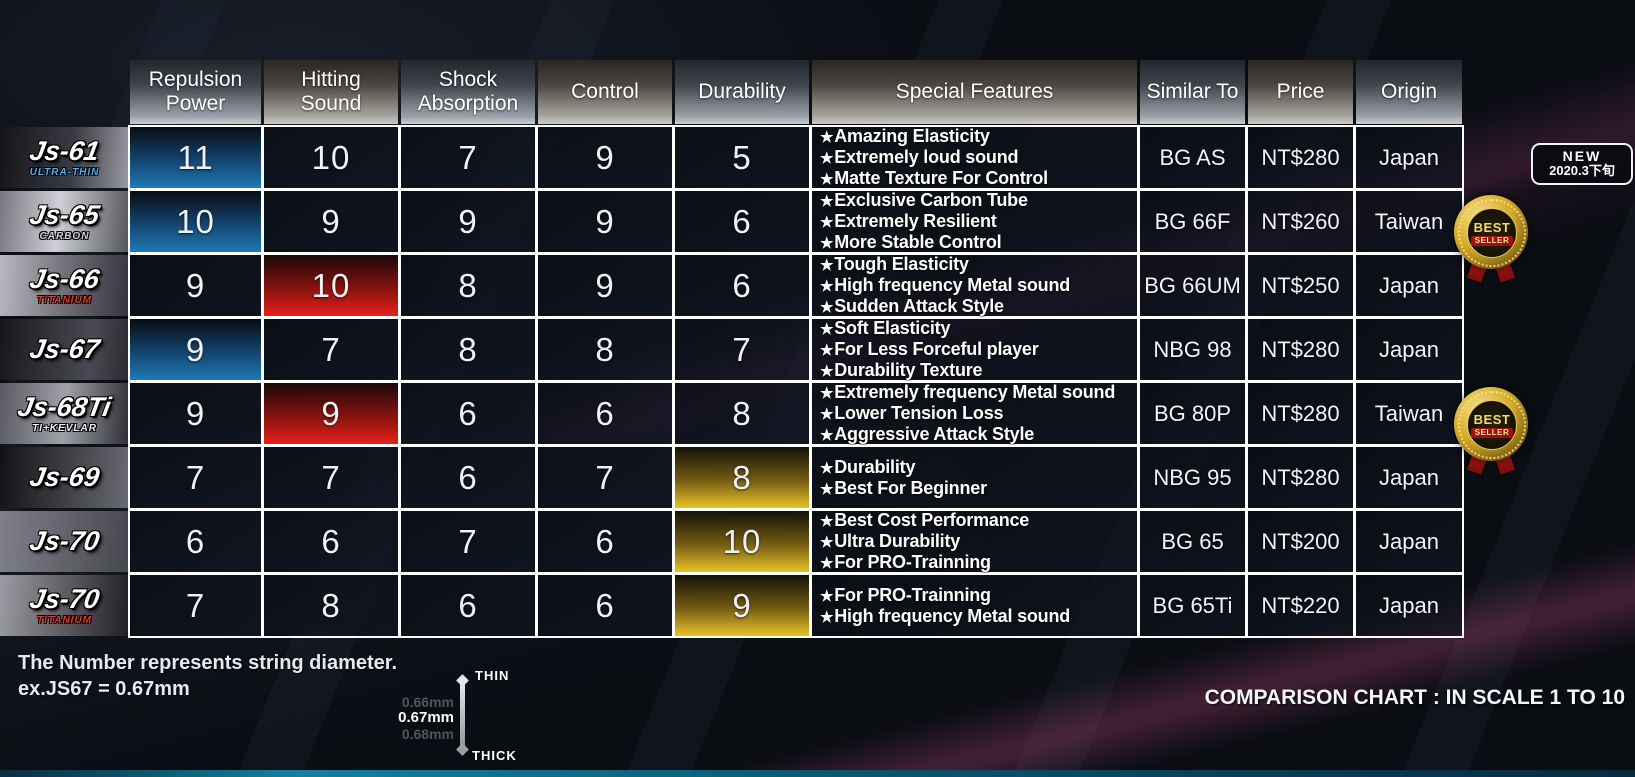 This screenshot has width=1635, height=777. I want to click on scale-note: COMPARISON CHART : IN SCALE 1 TO 10, so click(1414, 697).